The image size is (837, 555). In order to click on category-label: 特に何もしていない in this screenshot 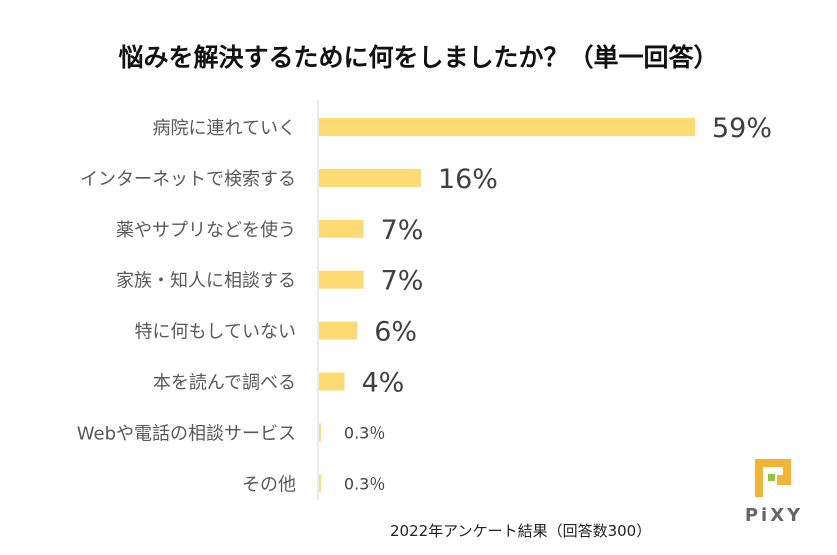, I will do `click(215, 332)`.